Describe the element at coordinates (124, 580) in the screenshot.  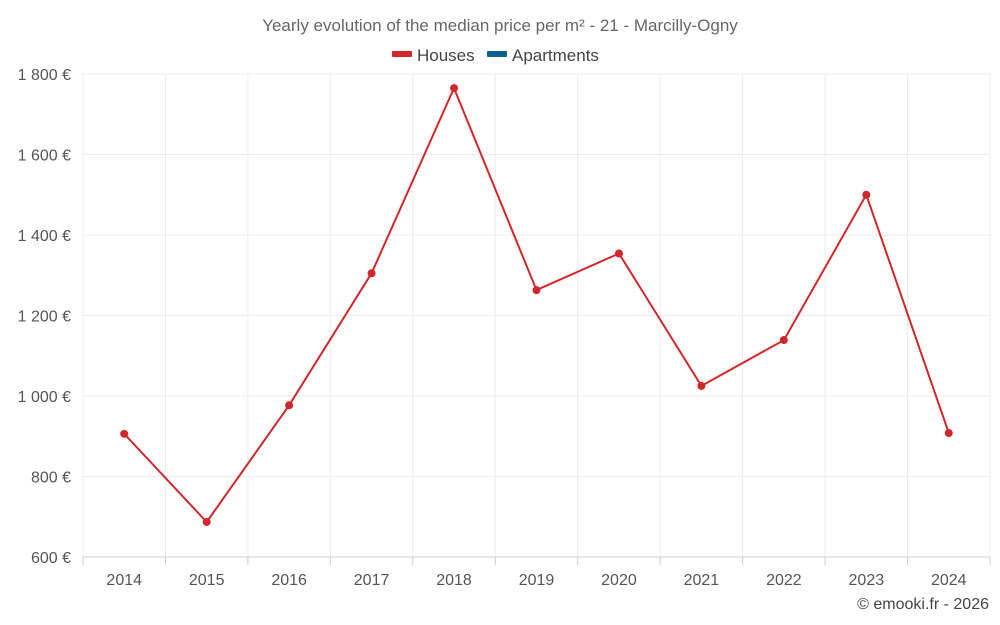
I see `x-tick-label: 2014` at that location.